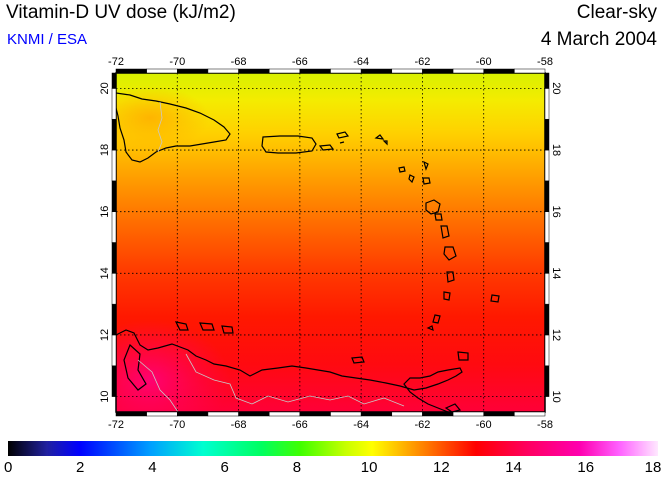 The width and height of the screenshot is (665, 480). What do you see at coordinates (300, 425) in the screenshot?
I see `lon-tick-bottom: -66` at bounding box center [300, 425].